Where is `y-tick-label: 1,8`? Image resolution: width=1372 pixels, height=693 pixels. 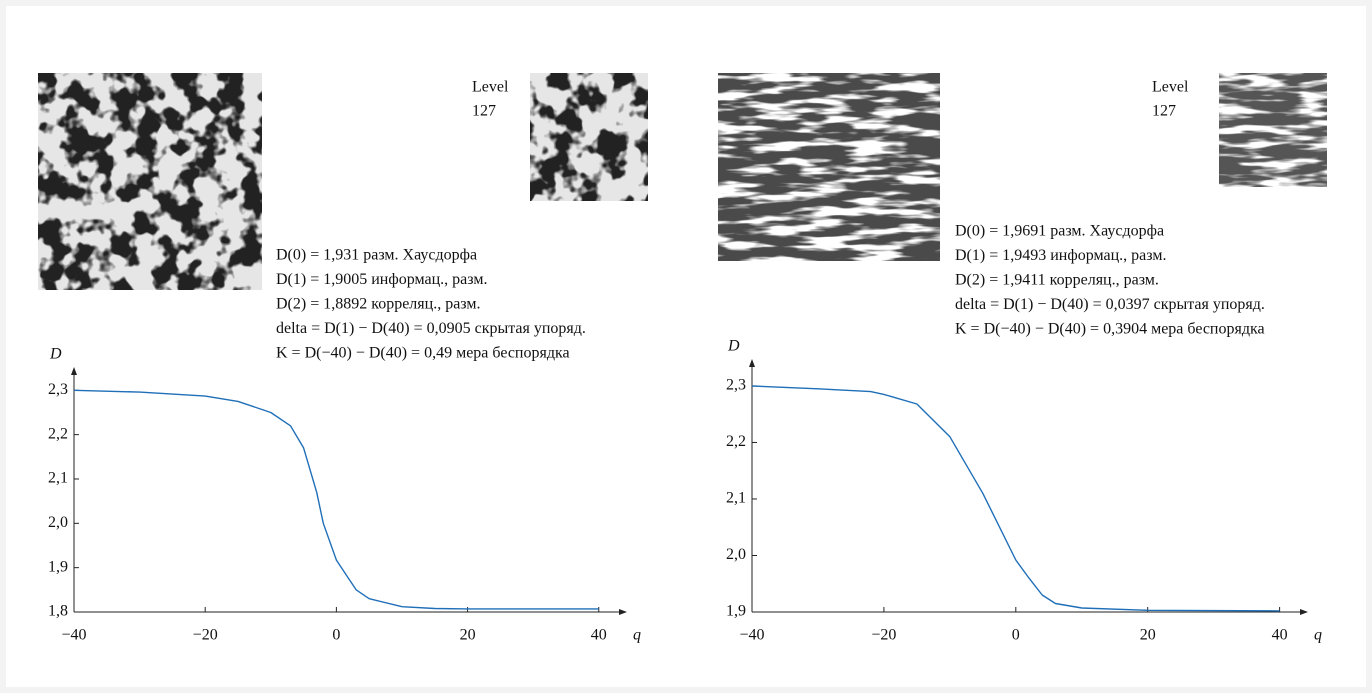 y-tick-label: 1,8 is located at coordinates (58, 611).